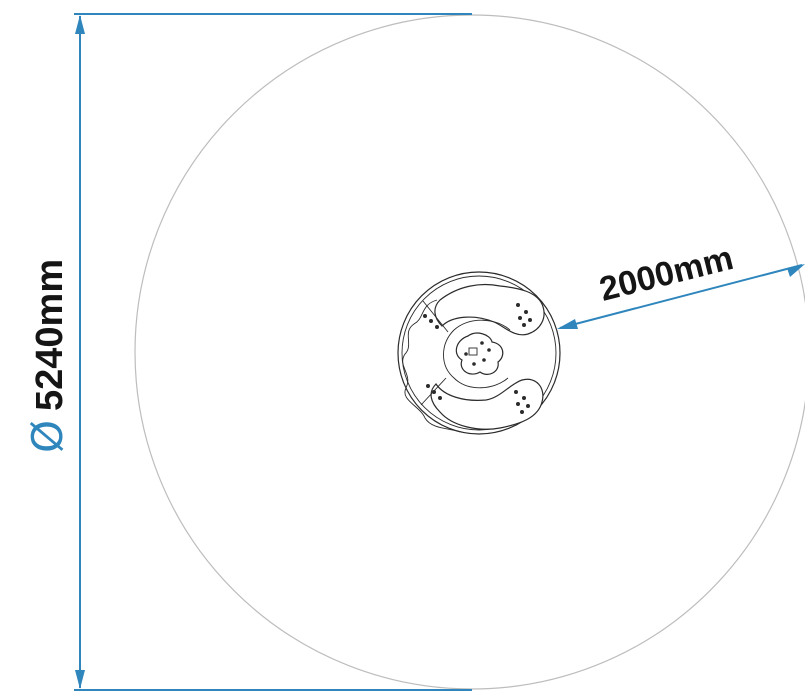 This screenshot has height=692, width=805. Describe the element at coordinates (431, 366) in the screenshot. I see `seat-ring-left` at that location.